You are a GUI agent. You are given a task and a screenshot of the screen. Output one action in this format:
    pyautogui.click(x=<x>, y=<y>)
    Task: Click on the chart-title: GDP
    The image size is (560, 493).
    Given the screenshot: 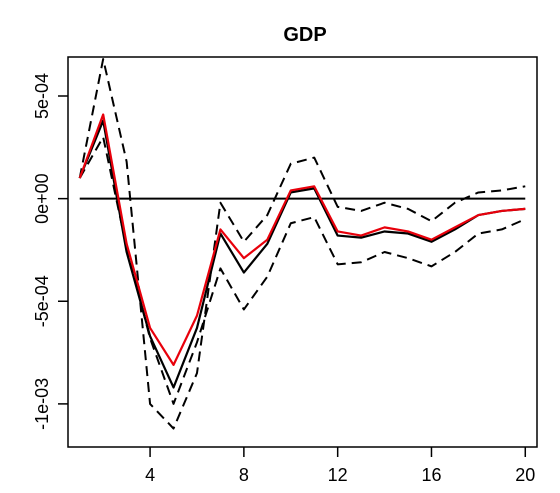 What is the action you would take?
    pyautogui.click(x=304, y=35)
    